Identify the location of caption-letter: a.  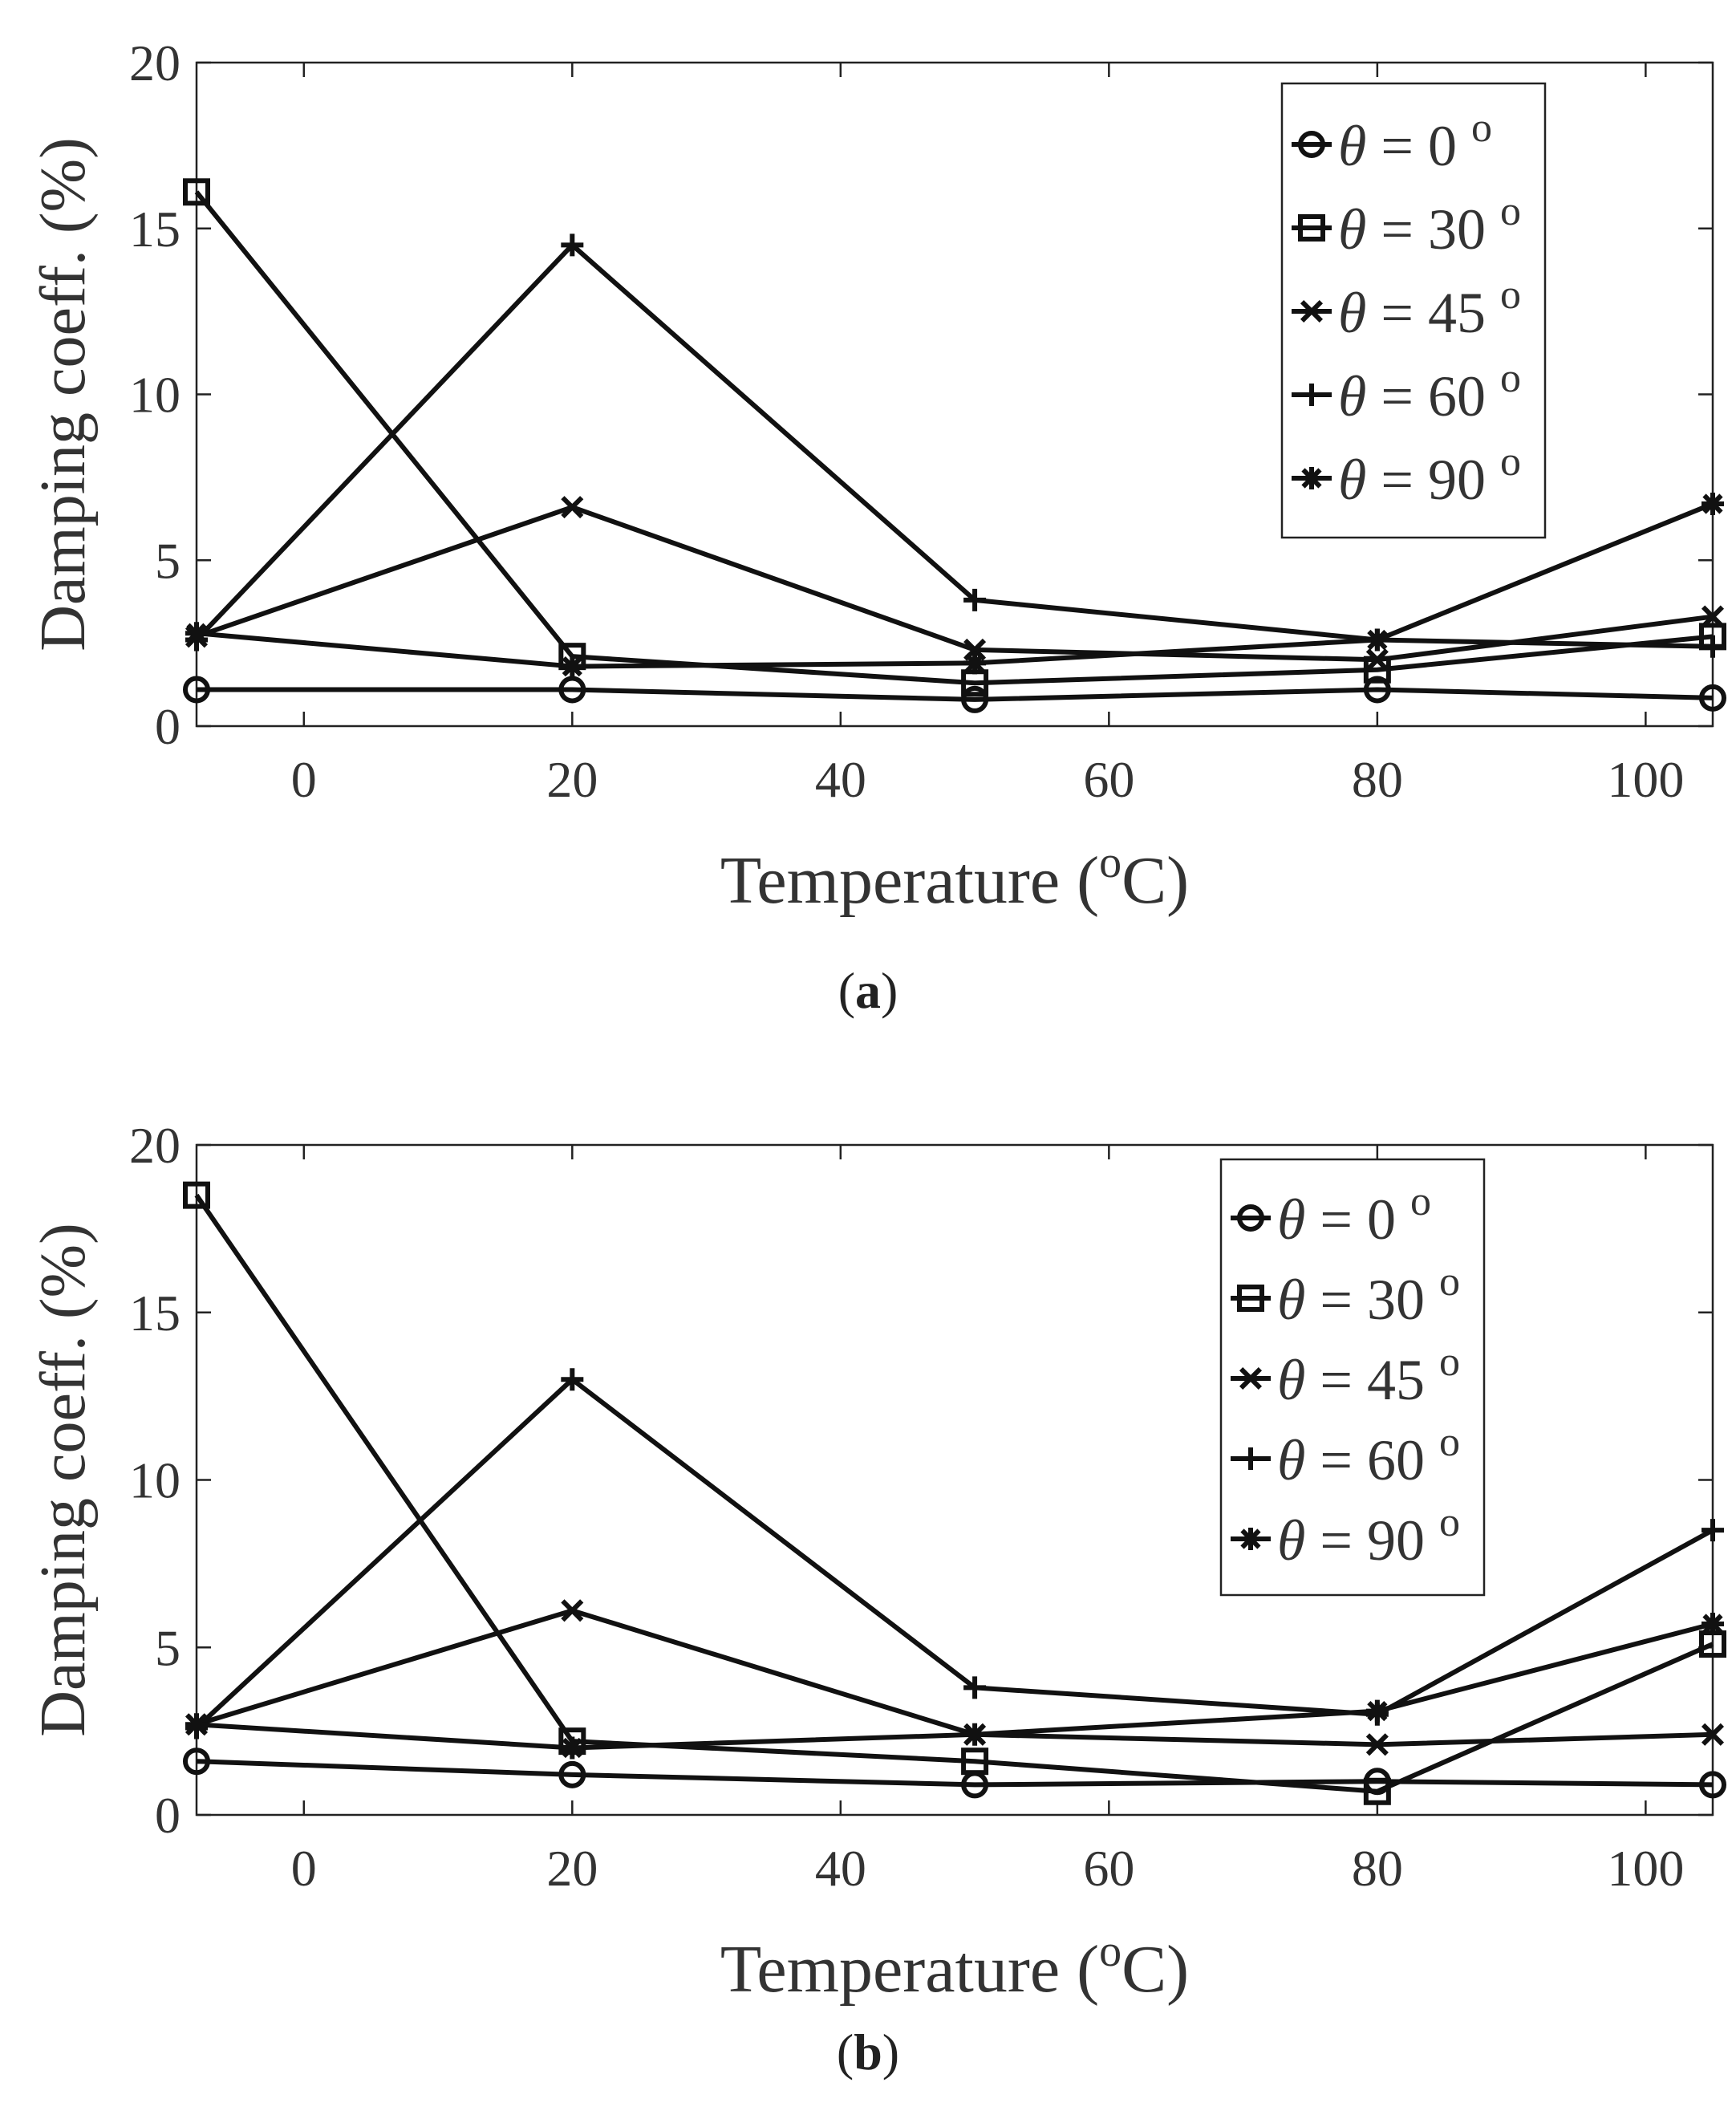
(868, 990).